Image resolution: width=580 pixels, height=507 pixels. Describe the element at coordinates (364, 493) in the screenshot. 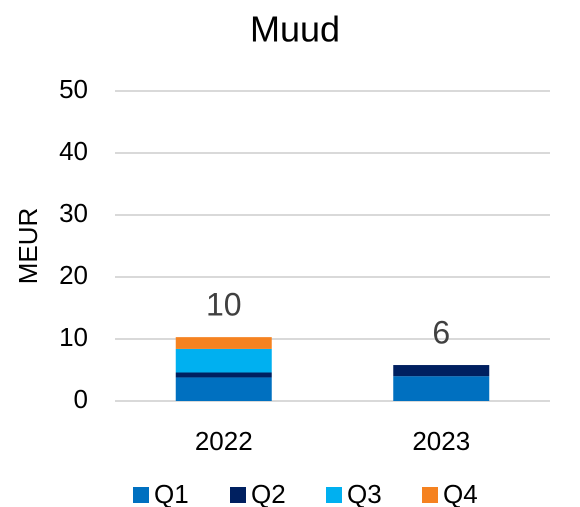

I see `legend-label: Q3` at that location.